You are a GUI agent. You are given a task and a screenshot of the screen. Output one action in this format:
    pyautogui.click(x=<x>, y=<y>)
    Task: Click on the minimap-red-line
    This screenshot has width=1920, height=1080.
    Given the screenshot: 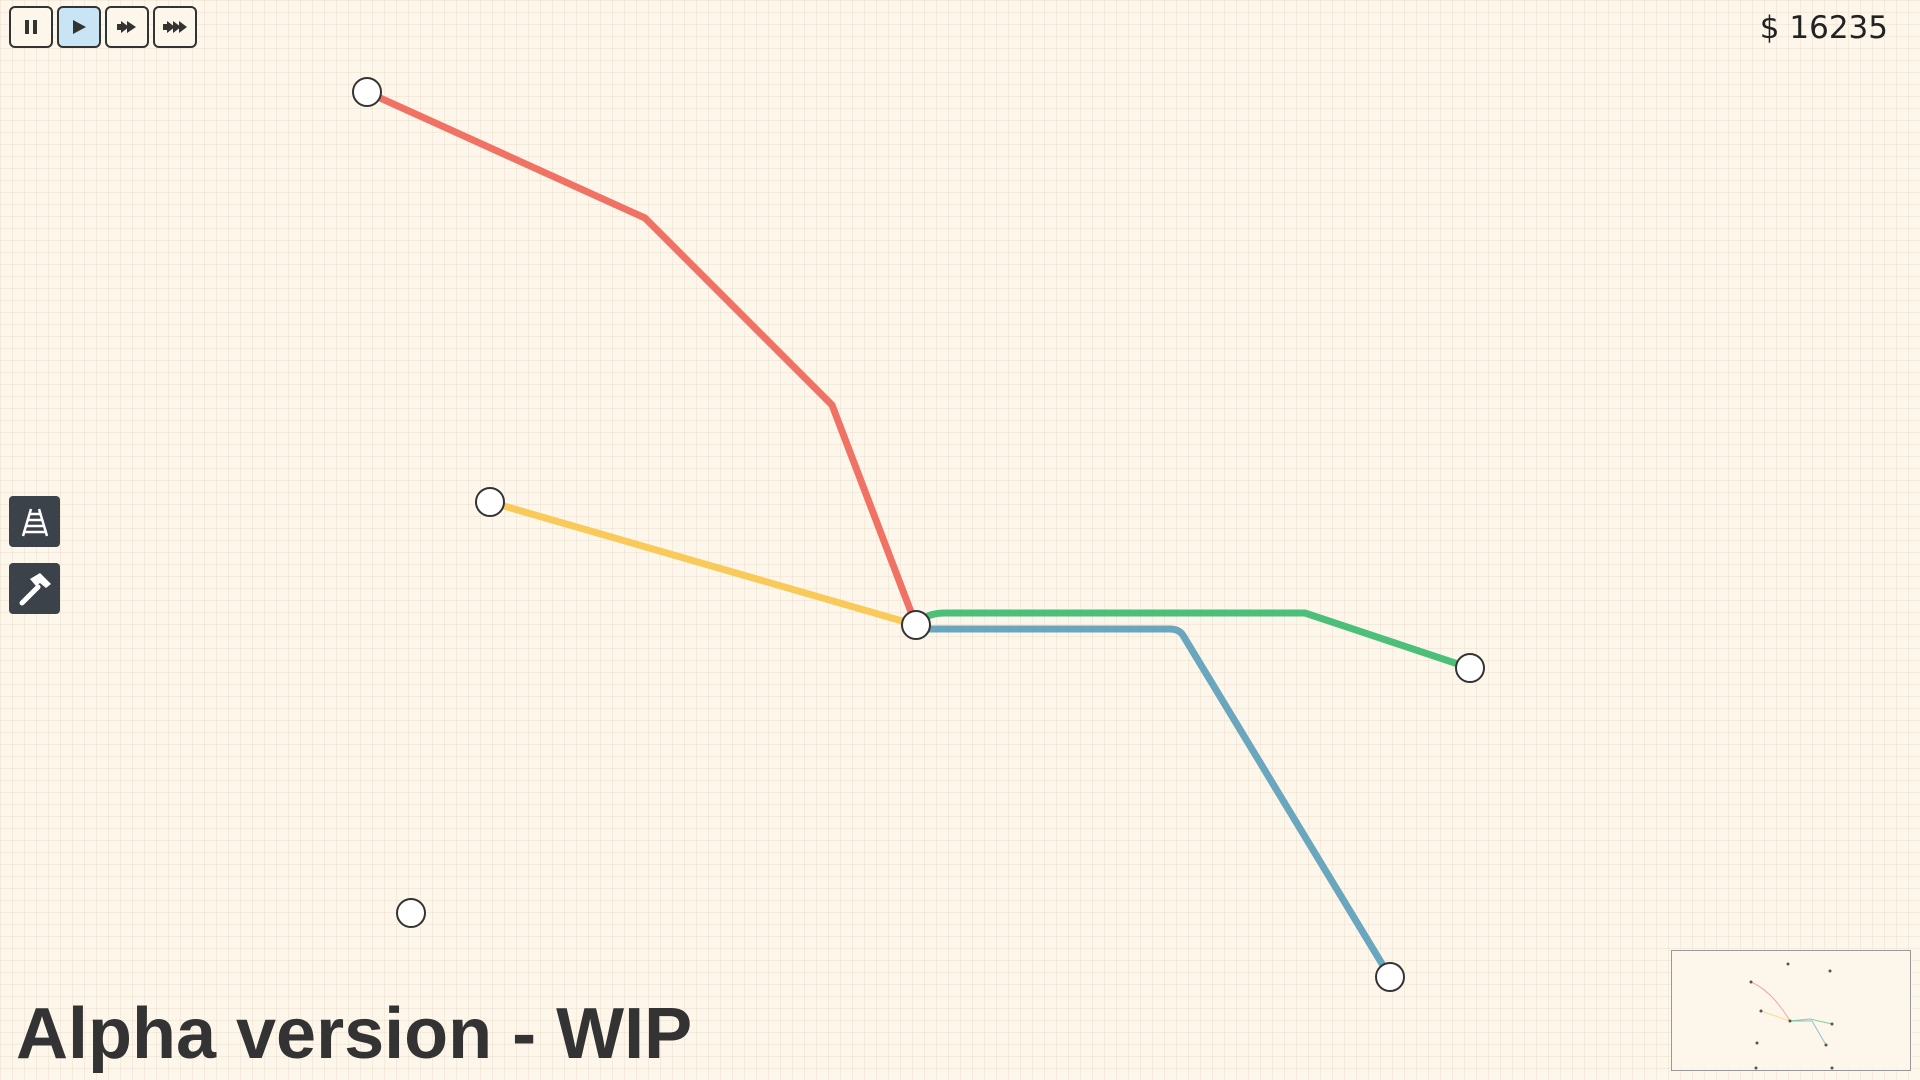 What is the action you would take?
    pyautogui.click(x=1770, y=1001)
    